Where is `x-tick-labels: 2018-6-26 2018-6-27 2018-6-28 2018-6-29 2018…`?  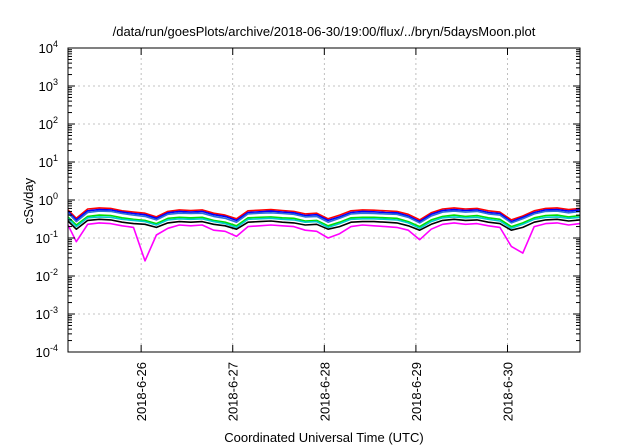
x-tick-labels: 2018-6-26 2018-6-27 2018-6-28 2018-6-29 2018… is located at coordinates (324, 391).